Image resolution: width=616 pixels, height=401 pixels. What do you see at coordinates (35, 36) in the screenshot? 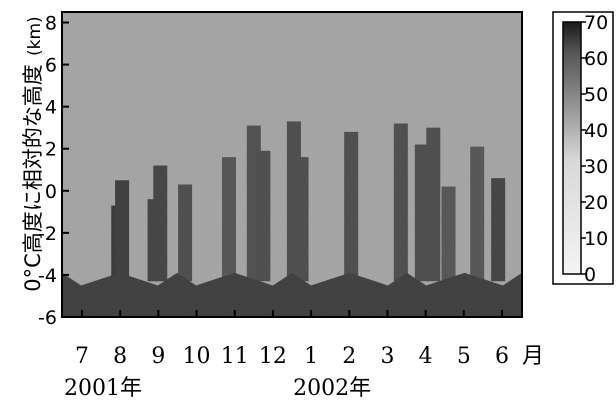
I see `y-axis-unit: (km)` at bounding box center [35, 36].